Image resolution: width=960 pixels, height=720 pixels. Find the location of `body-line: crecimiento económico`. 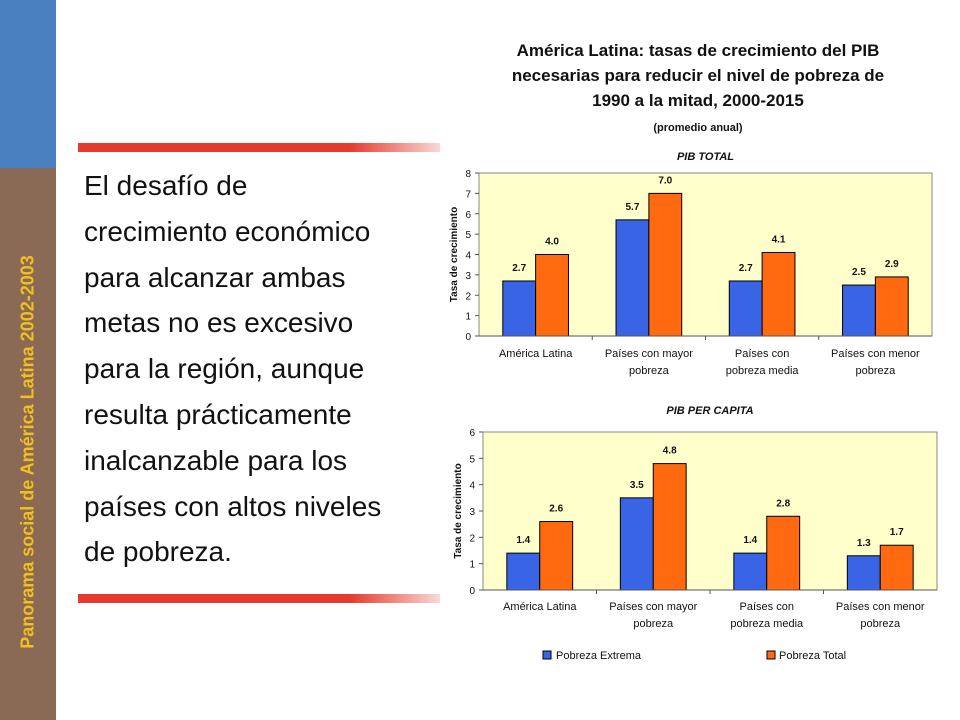

body-line: crecimiento económico is located at coordinates (227, 231).